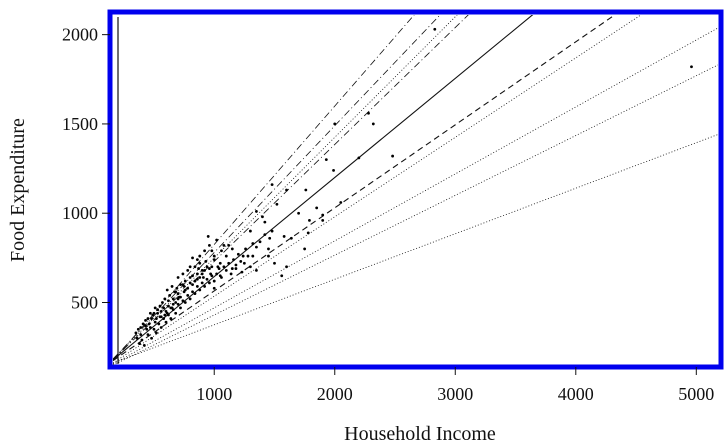 This screenshot has width=726, height=444. Describe the element at coordinates (214, 394) in the screenshot. I see `x-tick-label-1000: 1000` at that location.